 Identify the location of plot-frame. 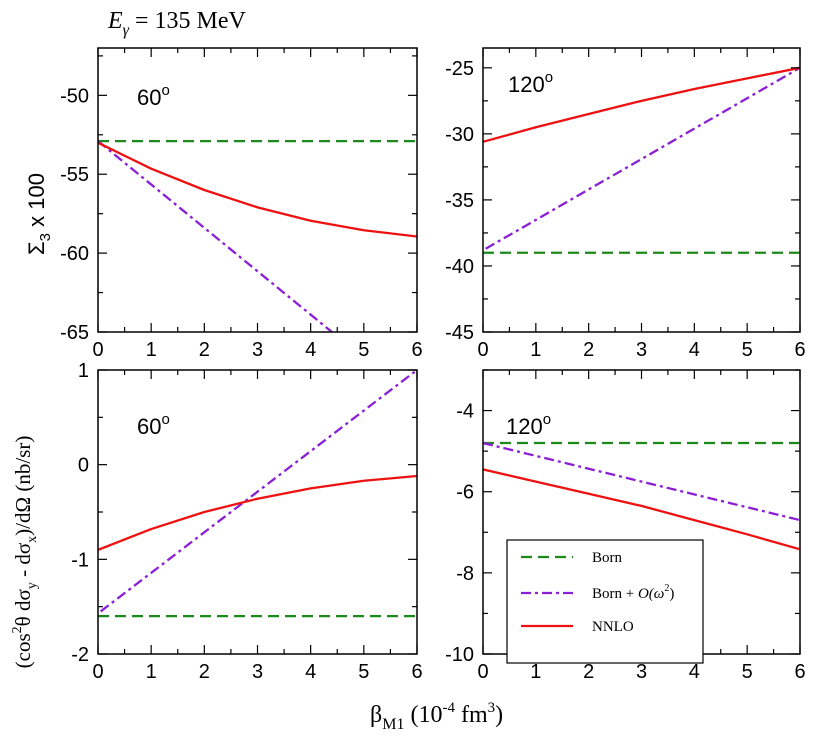
(257, 512).